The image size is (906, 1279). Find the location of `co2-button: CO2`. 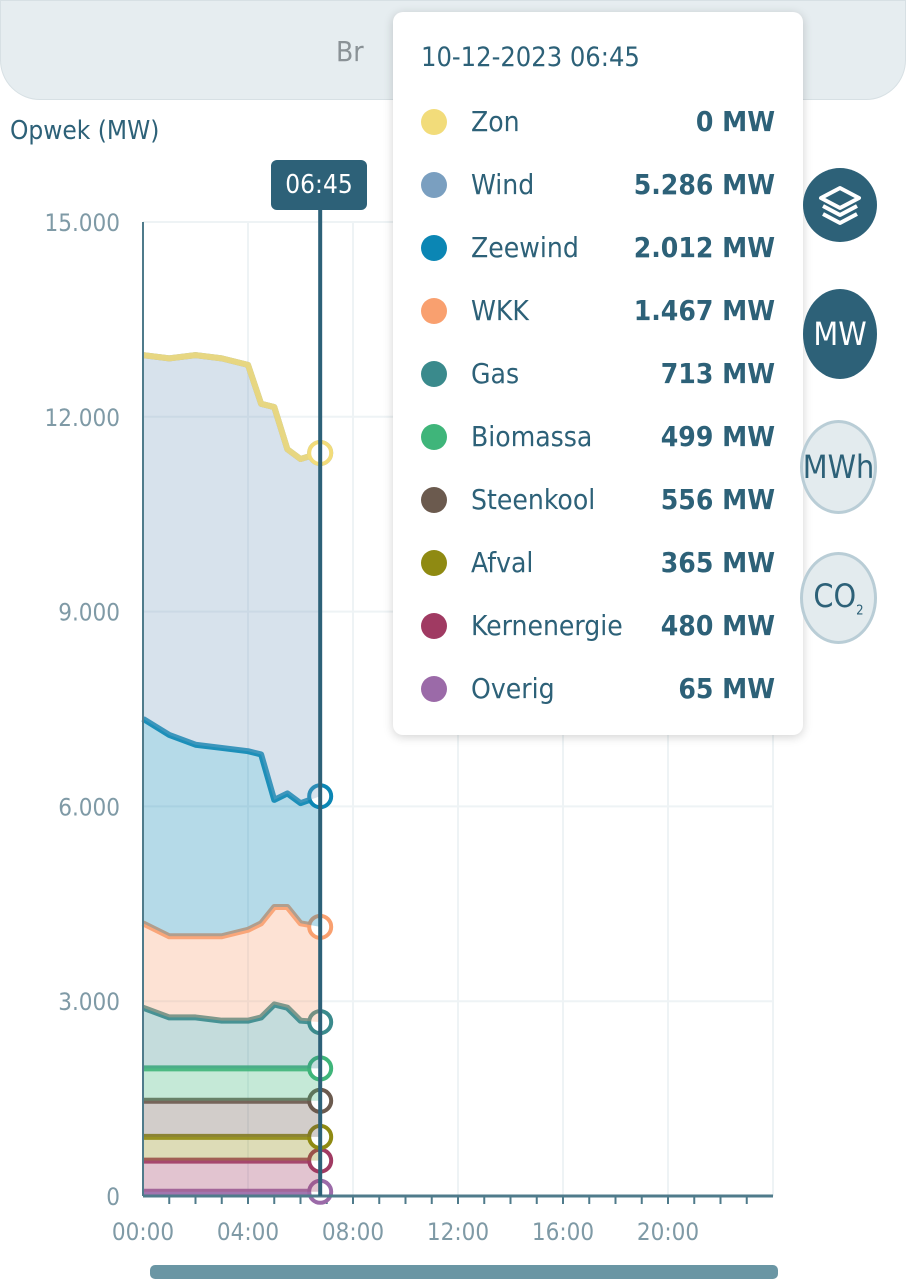

co2-button: CO2 is located at coordinates (838, 598).